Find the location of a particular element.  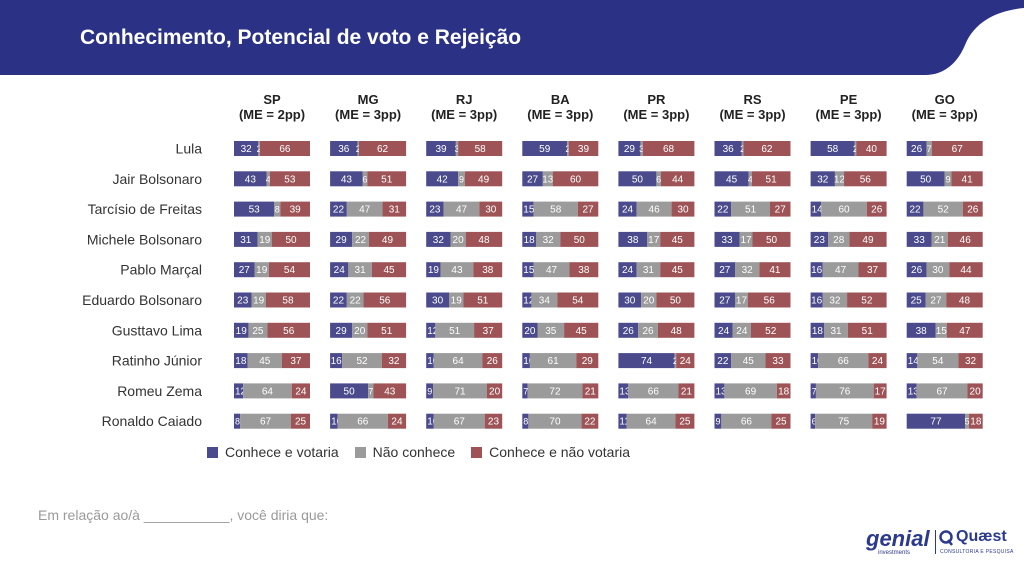

data-label-conhece-votaria: 77 is located at coordinates (936, 422).